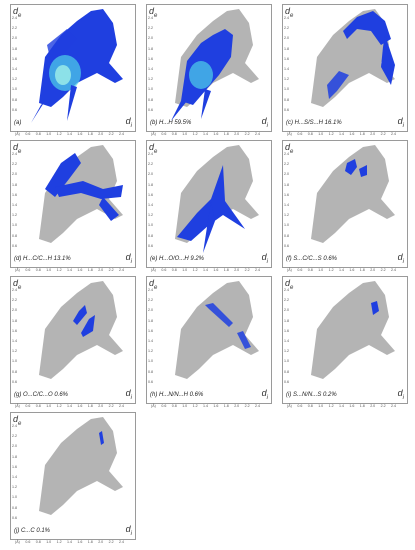  I want to click on y-axis-label: de, so click(289, 12).